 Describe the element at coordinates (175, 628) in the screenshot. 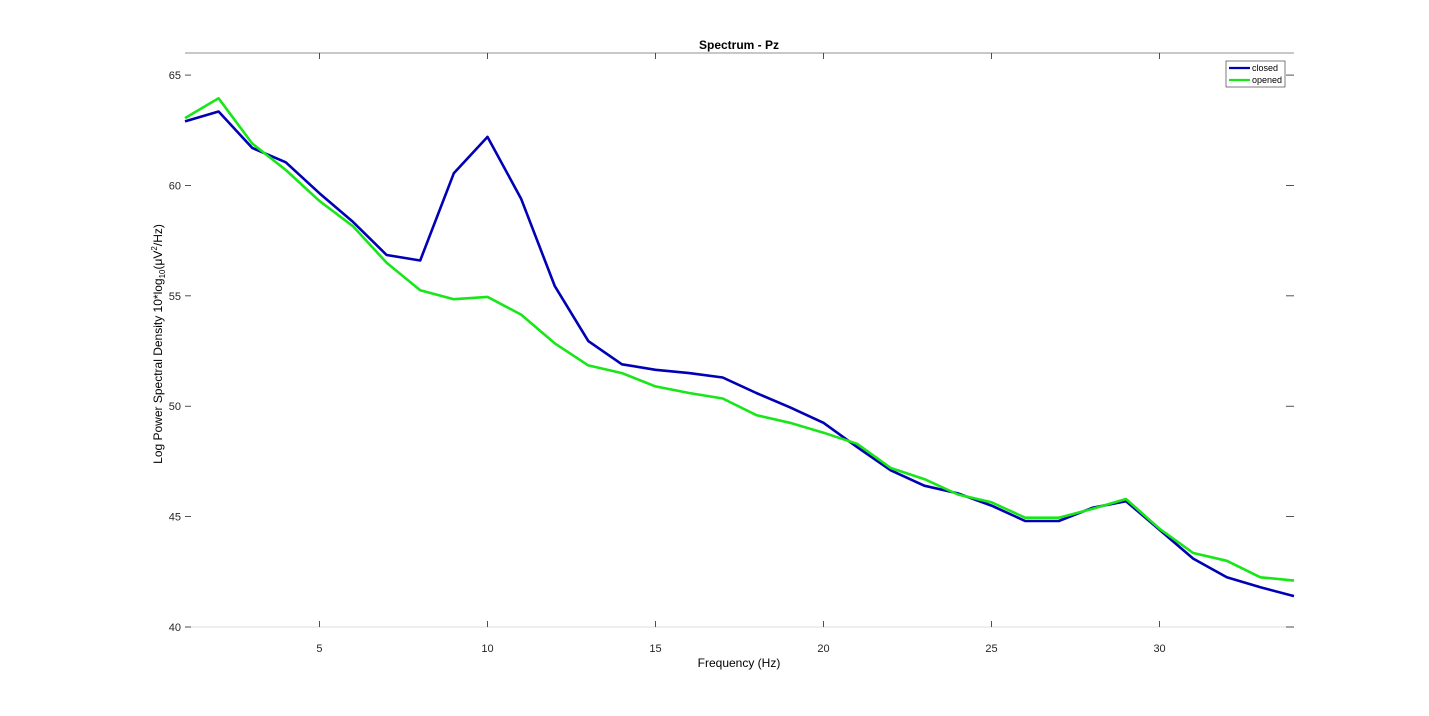

I see `y-tick-label: 40` at that location.